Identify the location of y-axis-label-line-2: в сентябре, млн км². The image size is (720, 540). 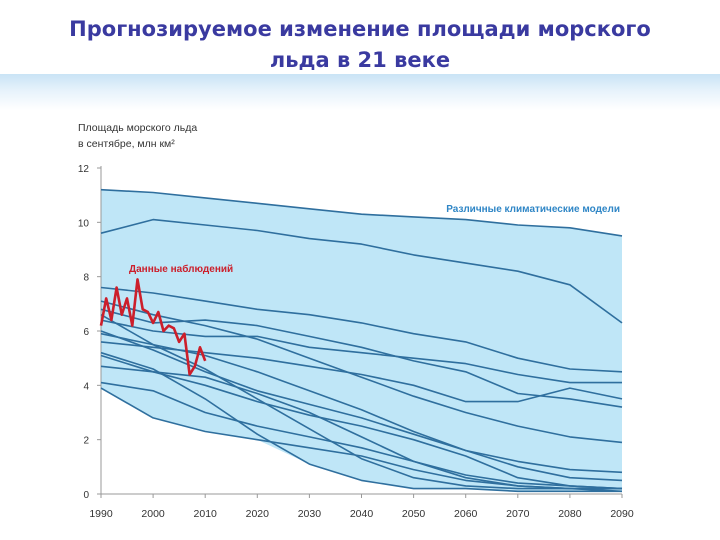
(126, 144).